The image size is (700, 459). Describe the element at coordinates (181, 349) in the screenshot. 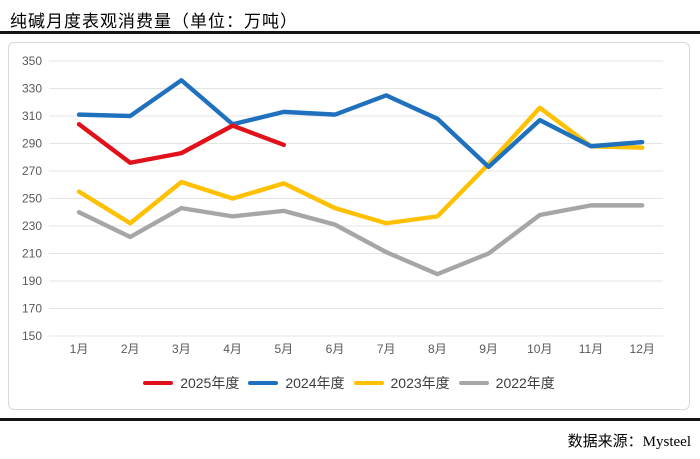

I see `x-tick-label: 3月` at that location.